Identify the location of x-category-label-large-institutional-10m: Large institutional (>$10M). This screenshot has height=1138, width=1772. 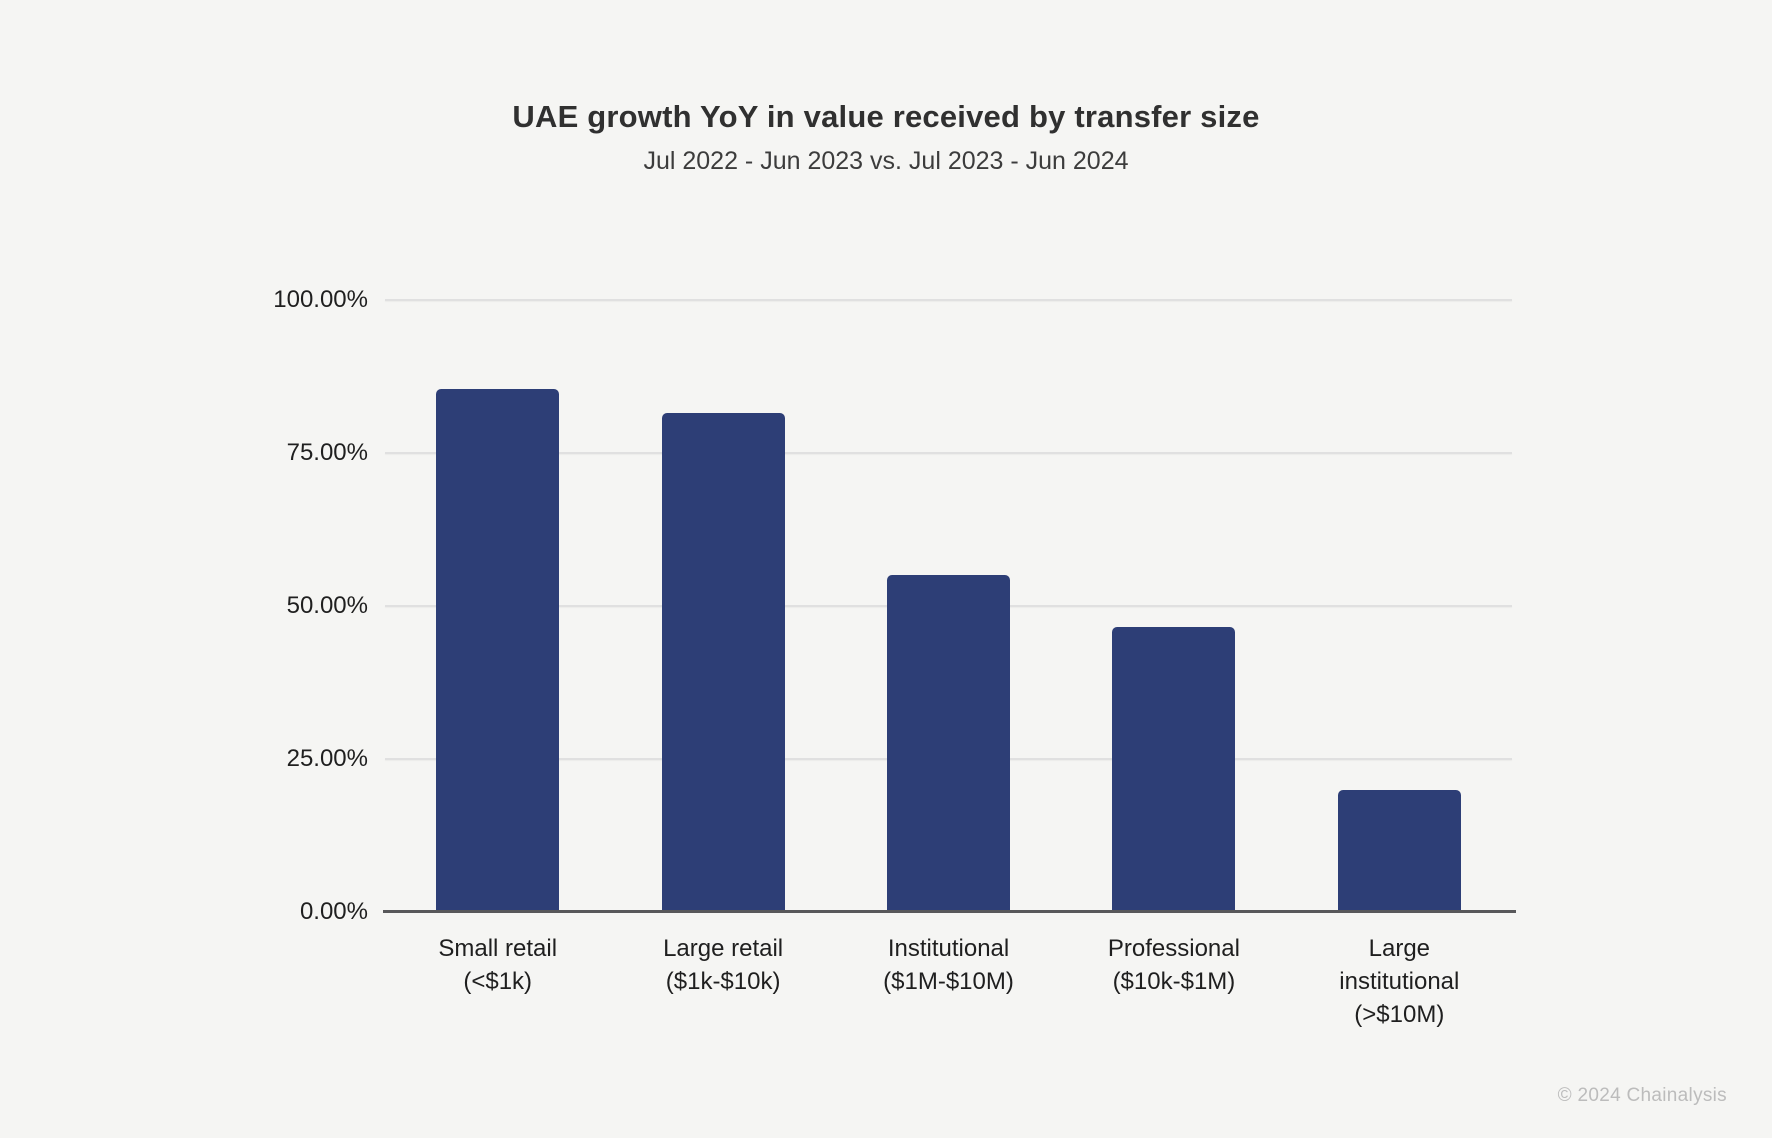
(1399, 982).